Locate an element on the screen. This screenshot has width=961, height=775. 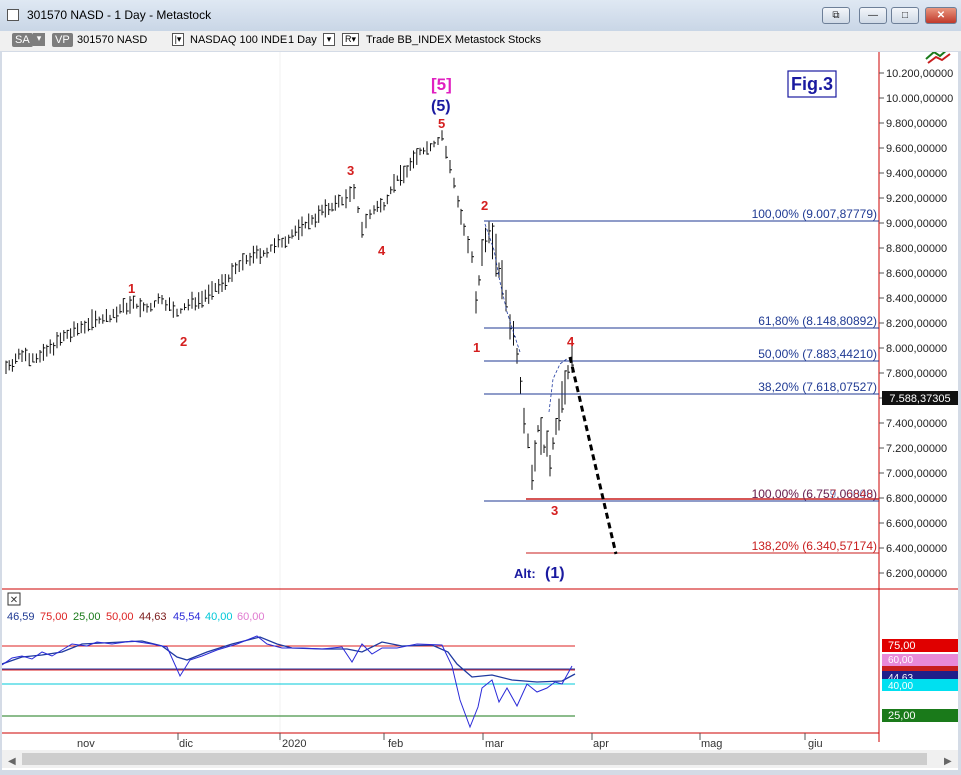
period-dropdown-icon: ▾ is located at coordinates (329, 39).